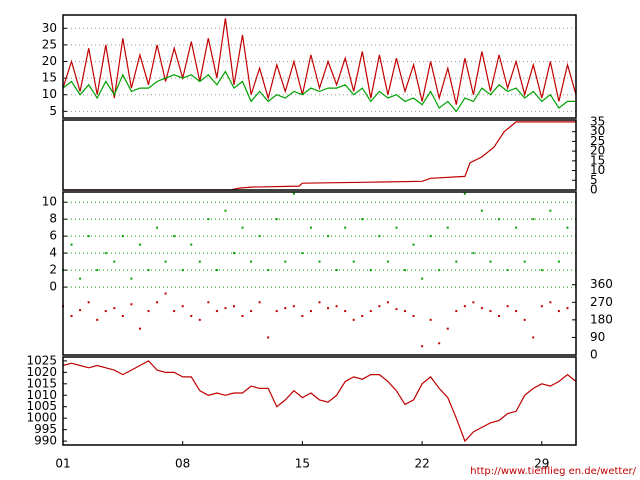 Image resolution: width=640 pixels, height=480 pixels. What do you see at coordinates (41, 406) in the screenshot?
I see `y-tick-label: 1005` at bounding box center [41, 406].